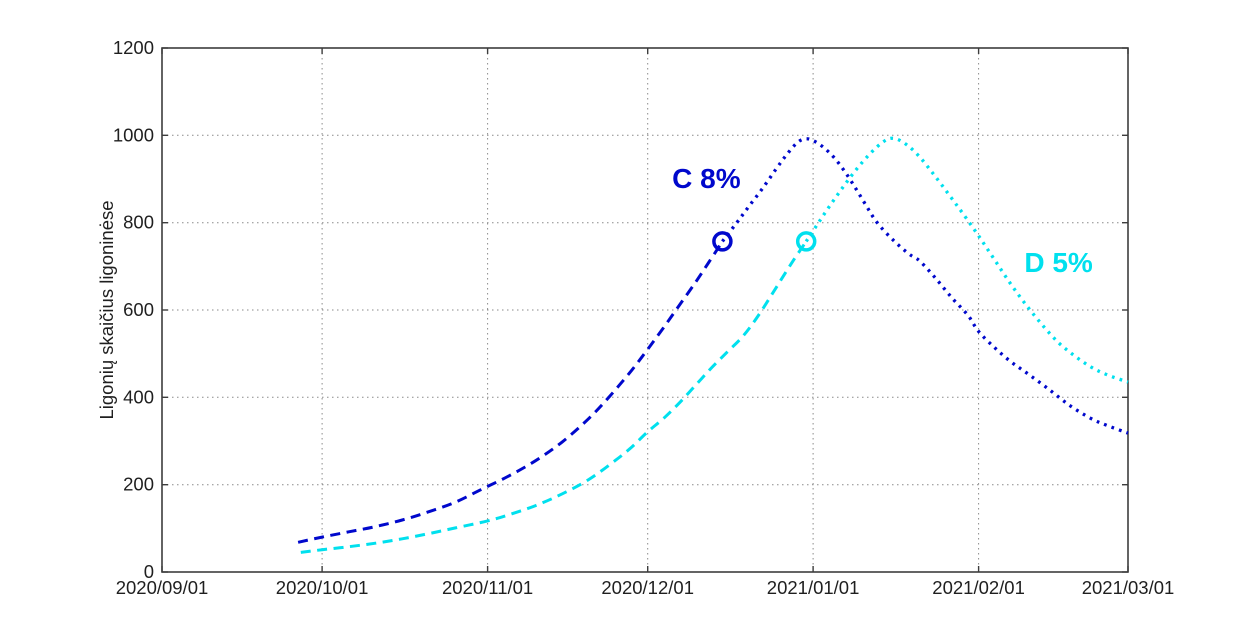  What do you see at coordinates (133, 134) in the screenshot?
I see `y-tick-label: 1000` at bounding box center [133, 134].